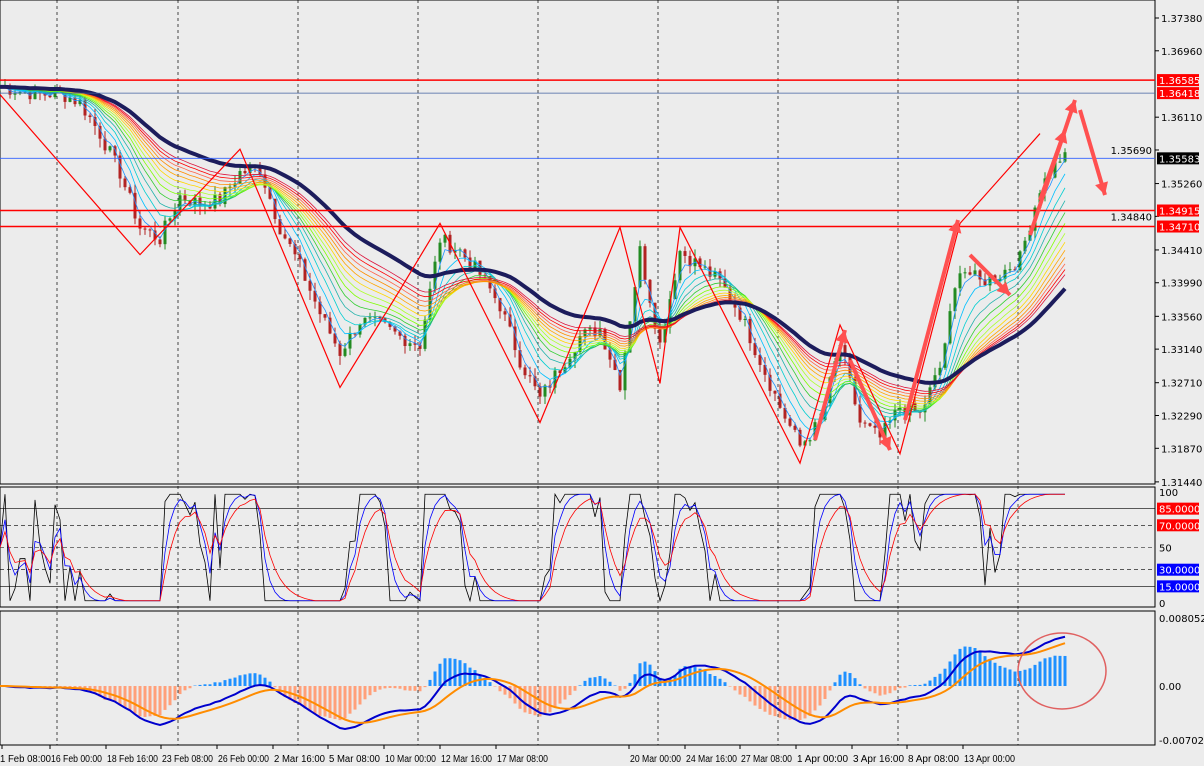  What do you see at coordinates (354, 759) in the screenshot?
I see `time-tick-label: 5 Mar 08:00` at bounding box center [354, 759].